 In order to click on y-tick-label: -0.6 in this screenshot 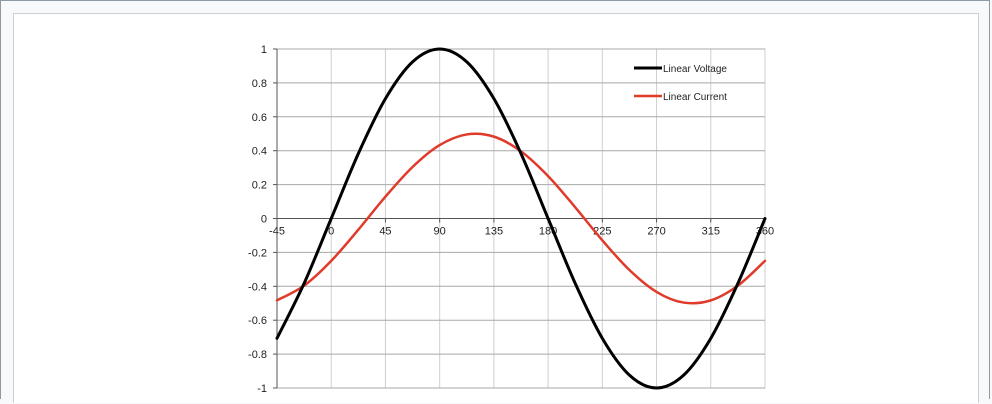, I will do `click(257, 321)`.